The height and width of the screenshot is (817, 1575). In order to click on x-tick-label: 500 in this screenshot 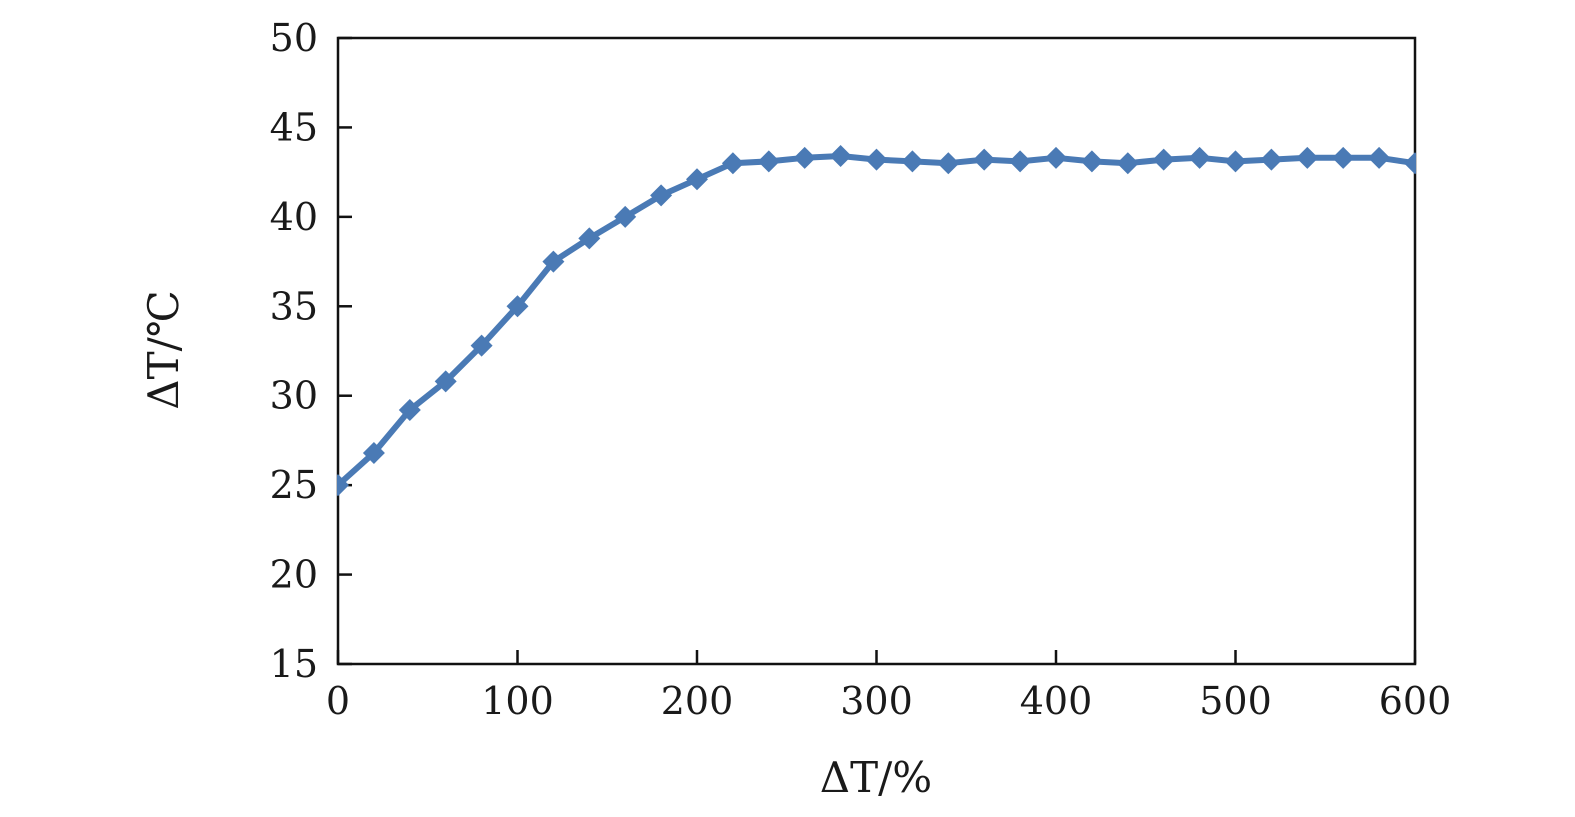, I will do `click(1235, 701)`.